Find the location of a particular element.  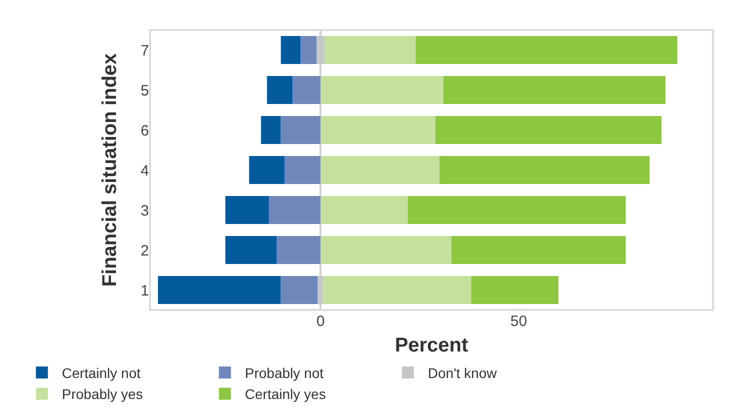

legend-label: Probably yes is located at coordinates (102, 394).